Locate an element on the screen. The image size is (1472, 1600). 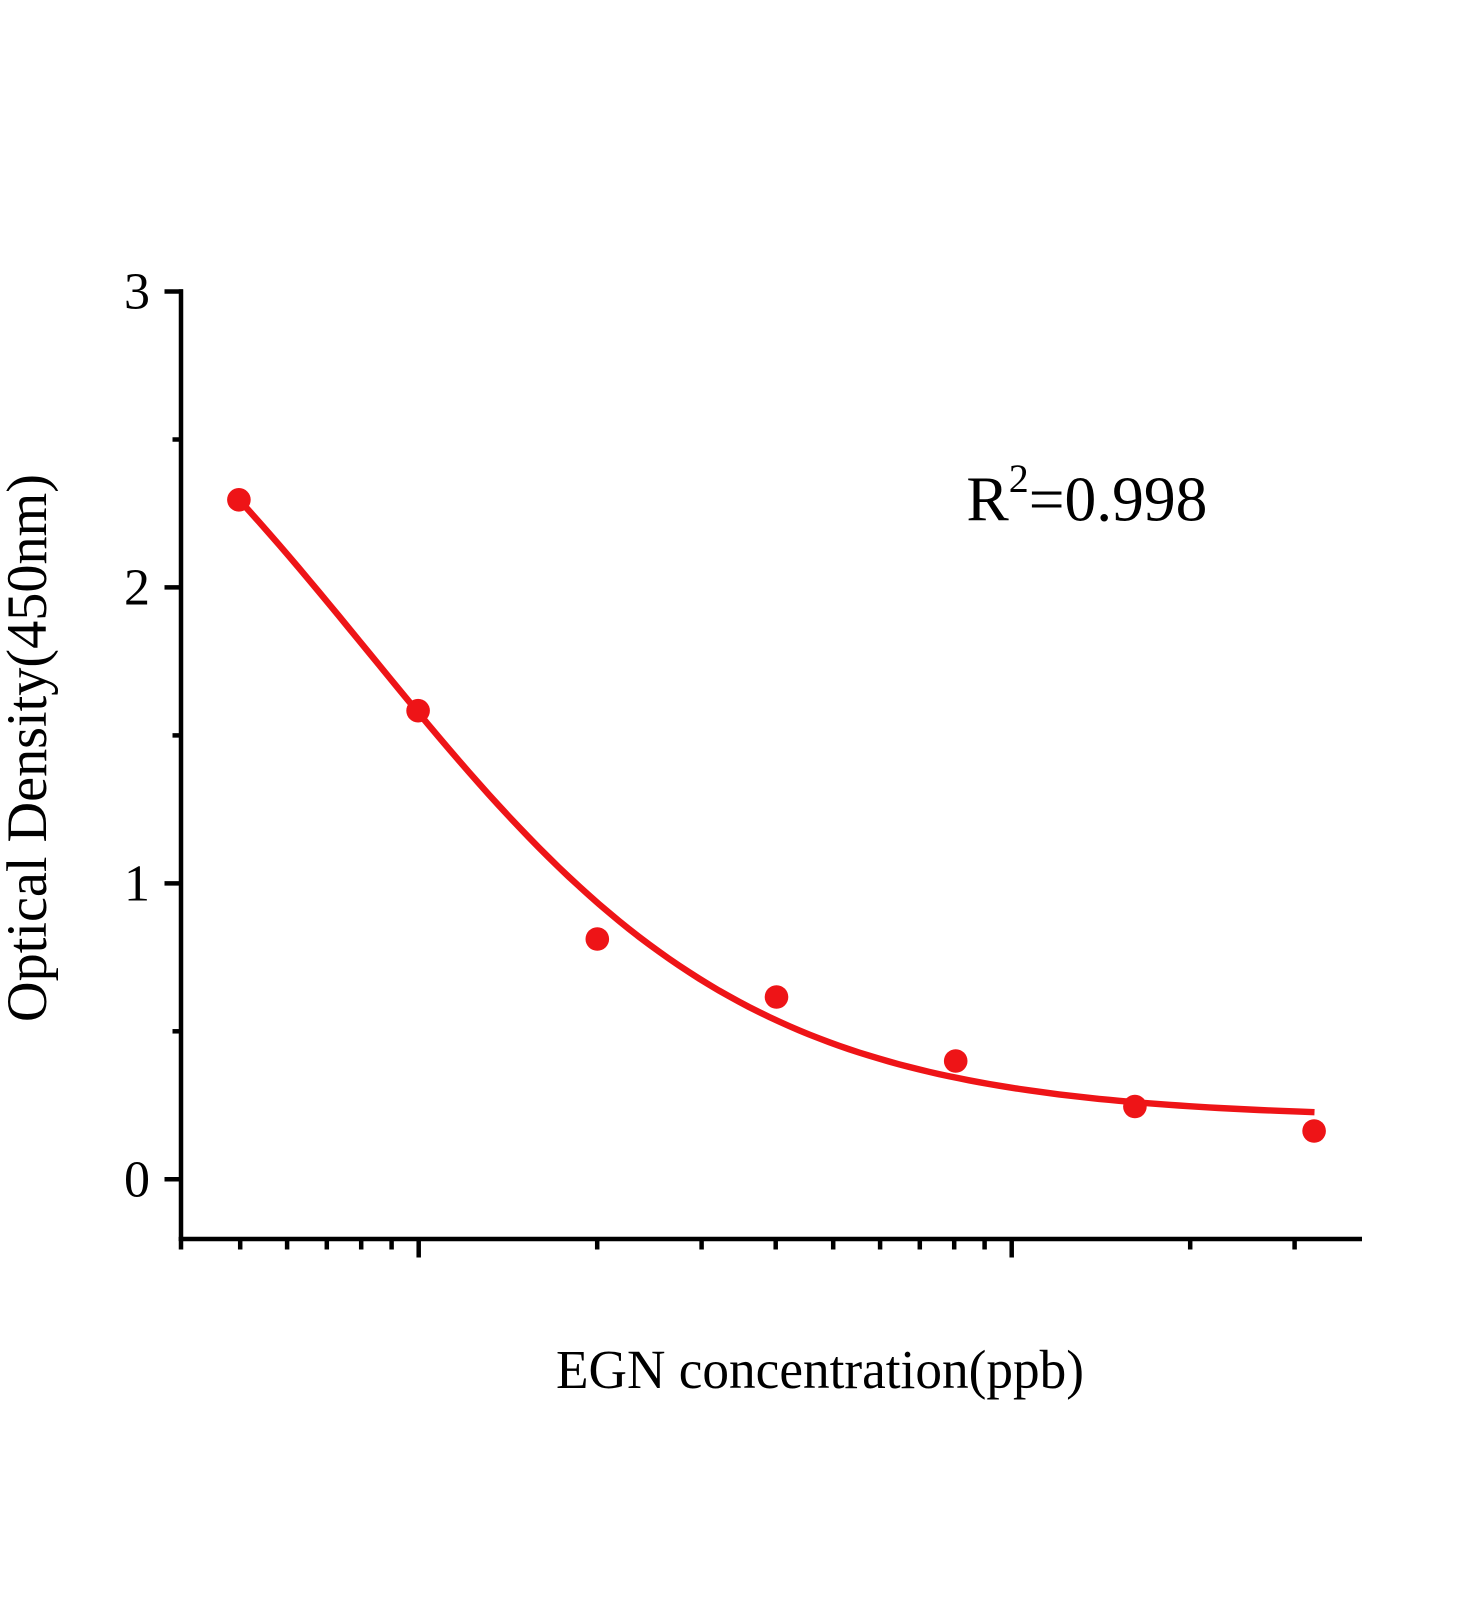
svg-text: 2 is located at coordinates (137, 588).